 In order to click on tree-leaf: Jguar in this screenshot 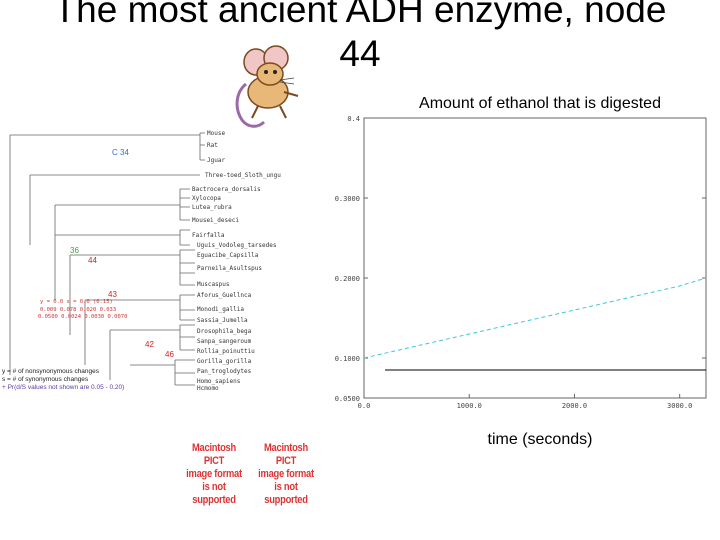, I will do `click(216, 160)`.